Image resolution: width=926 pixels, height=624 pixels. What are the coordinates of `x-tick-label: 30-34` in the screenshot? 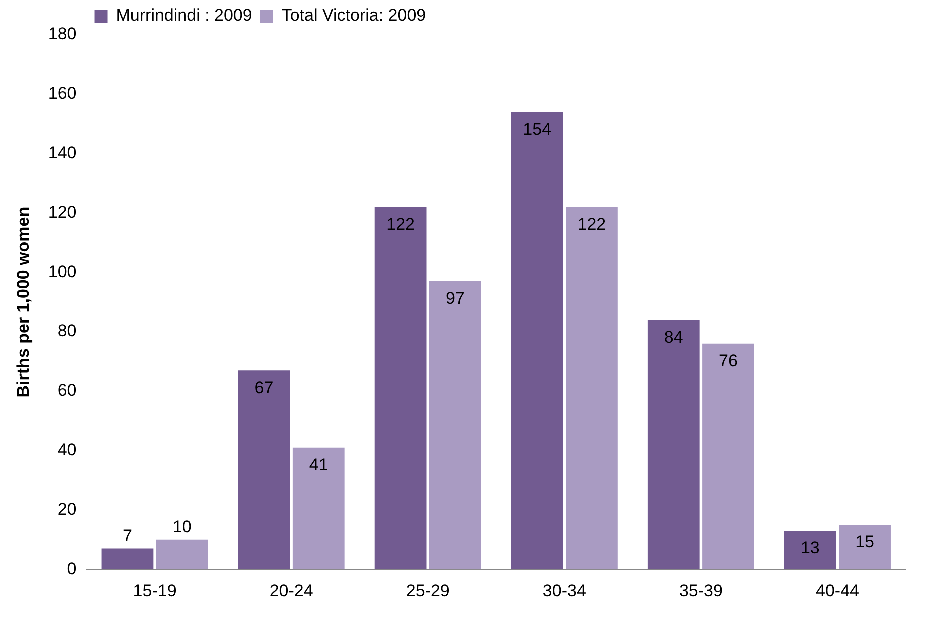 It's located at (564, 590).